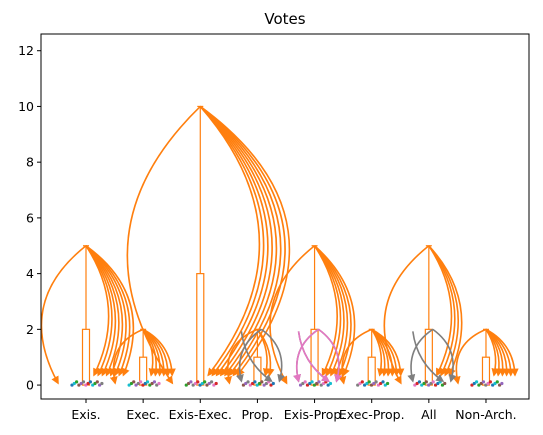 This screenshot has height=435, width=543. What do you see at coordinates (428, 356) in the screenshot?
I see `loop-gray-3-c` at bounding box center [428, 356].